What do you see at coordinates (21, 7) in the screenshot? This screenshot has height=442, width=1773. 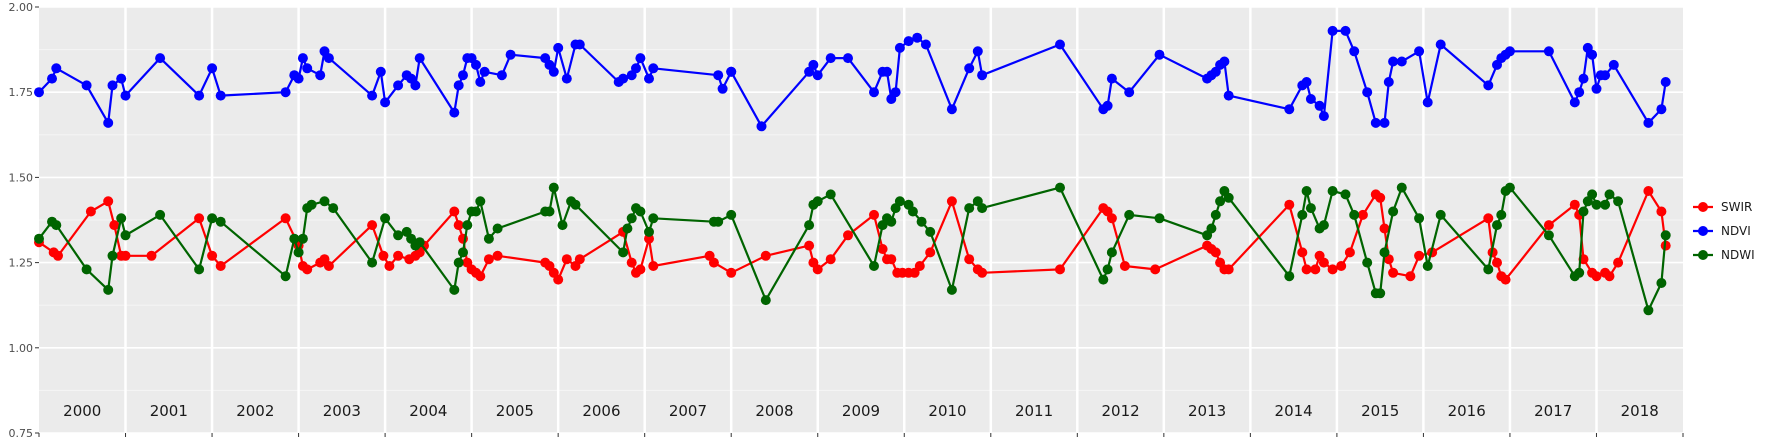 I see `y-tick-label: 2.00` at bounding box center [21, 7].